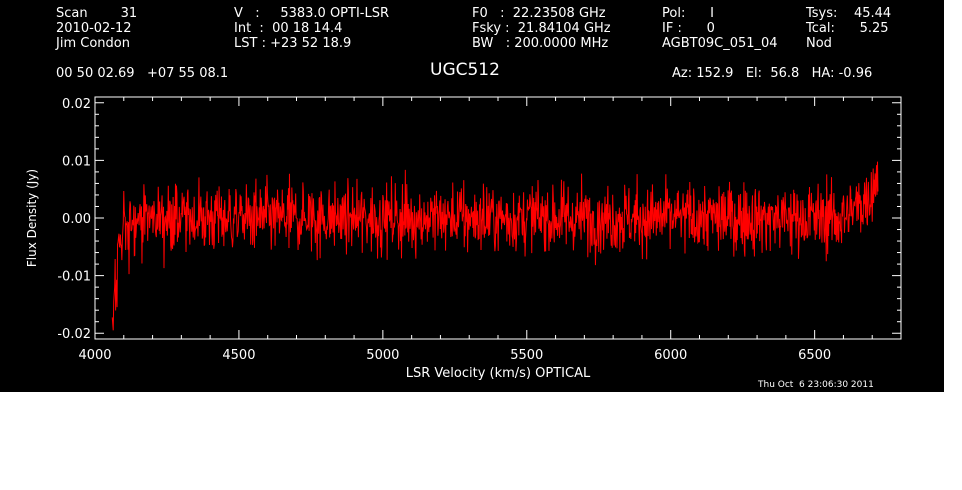 This screenshot has height=490, width=962. I want to click on y-tick-label: 0.00, so click(76, 219).